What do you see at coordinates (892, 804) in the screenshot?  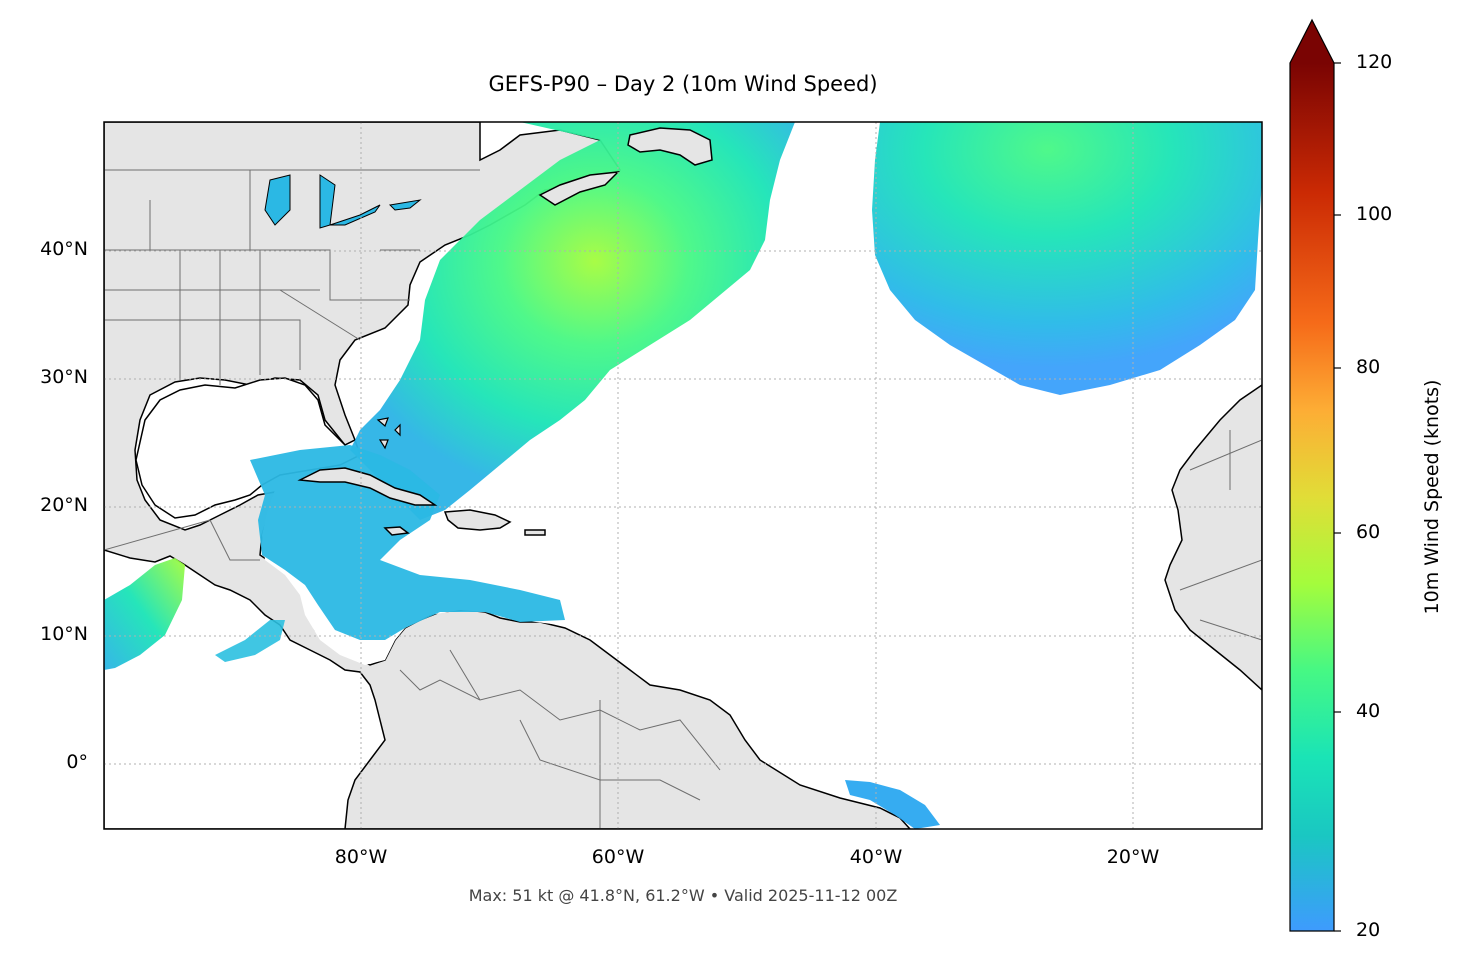 I see `wind-brazil-coast` at bounding box center [892, 804].